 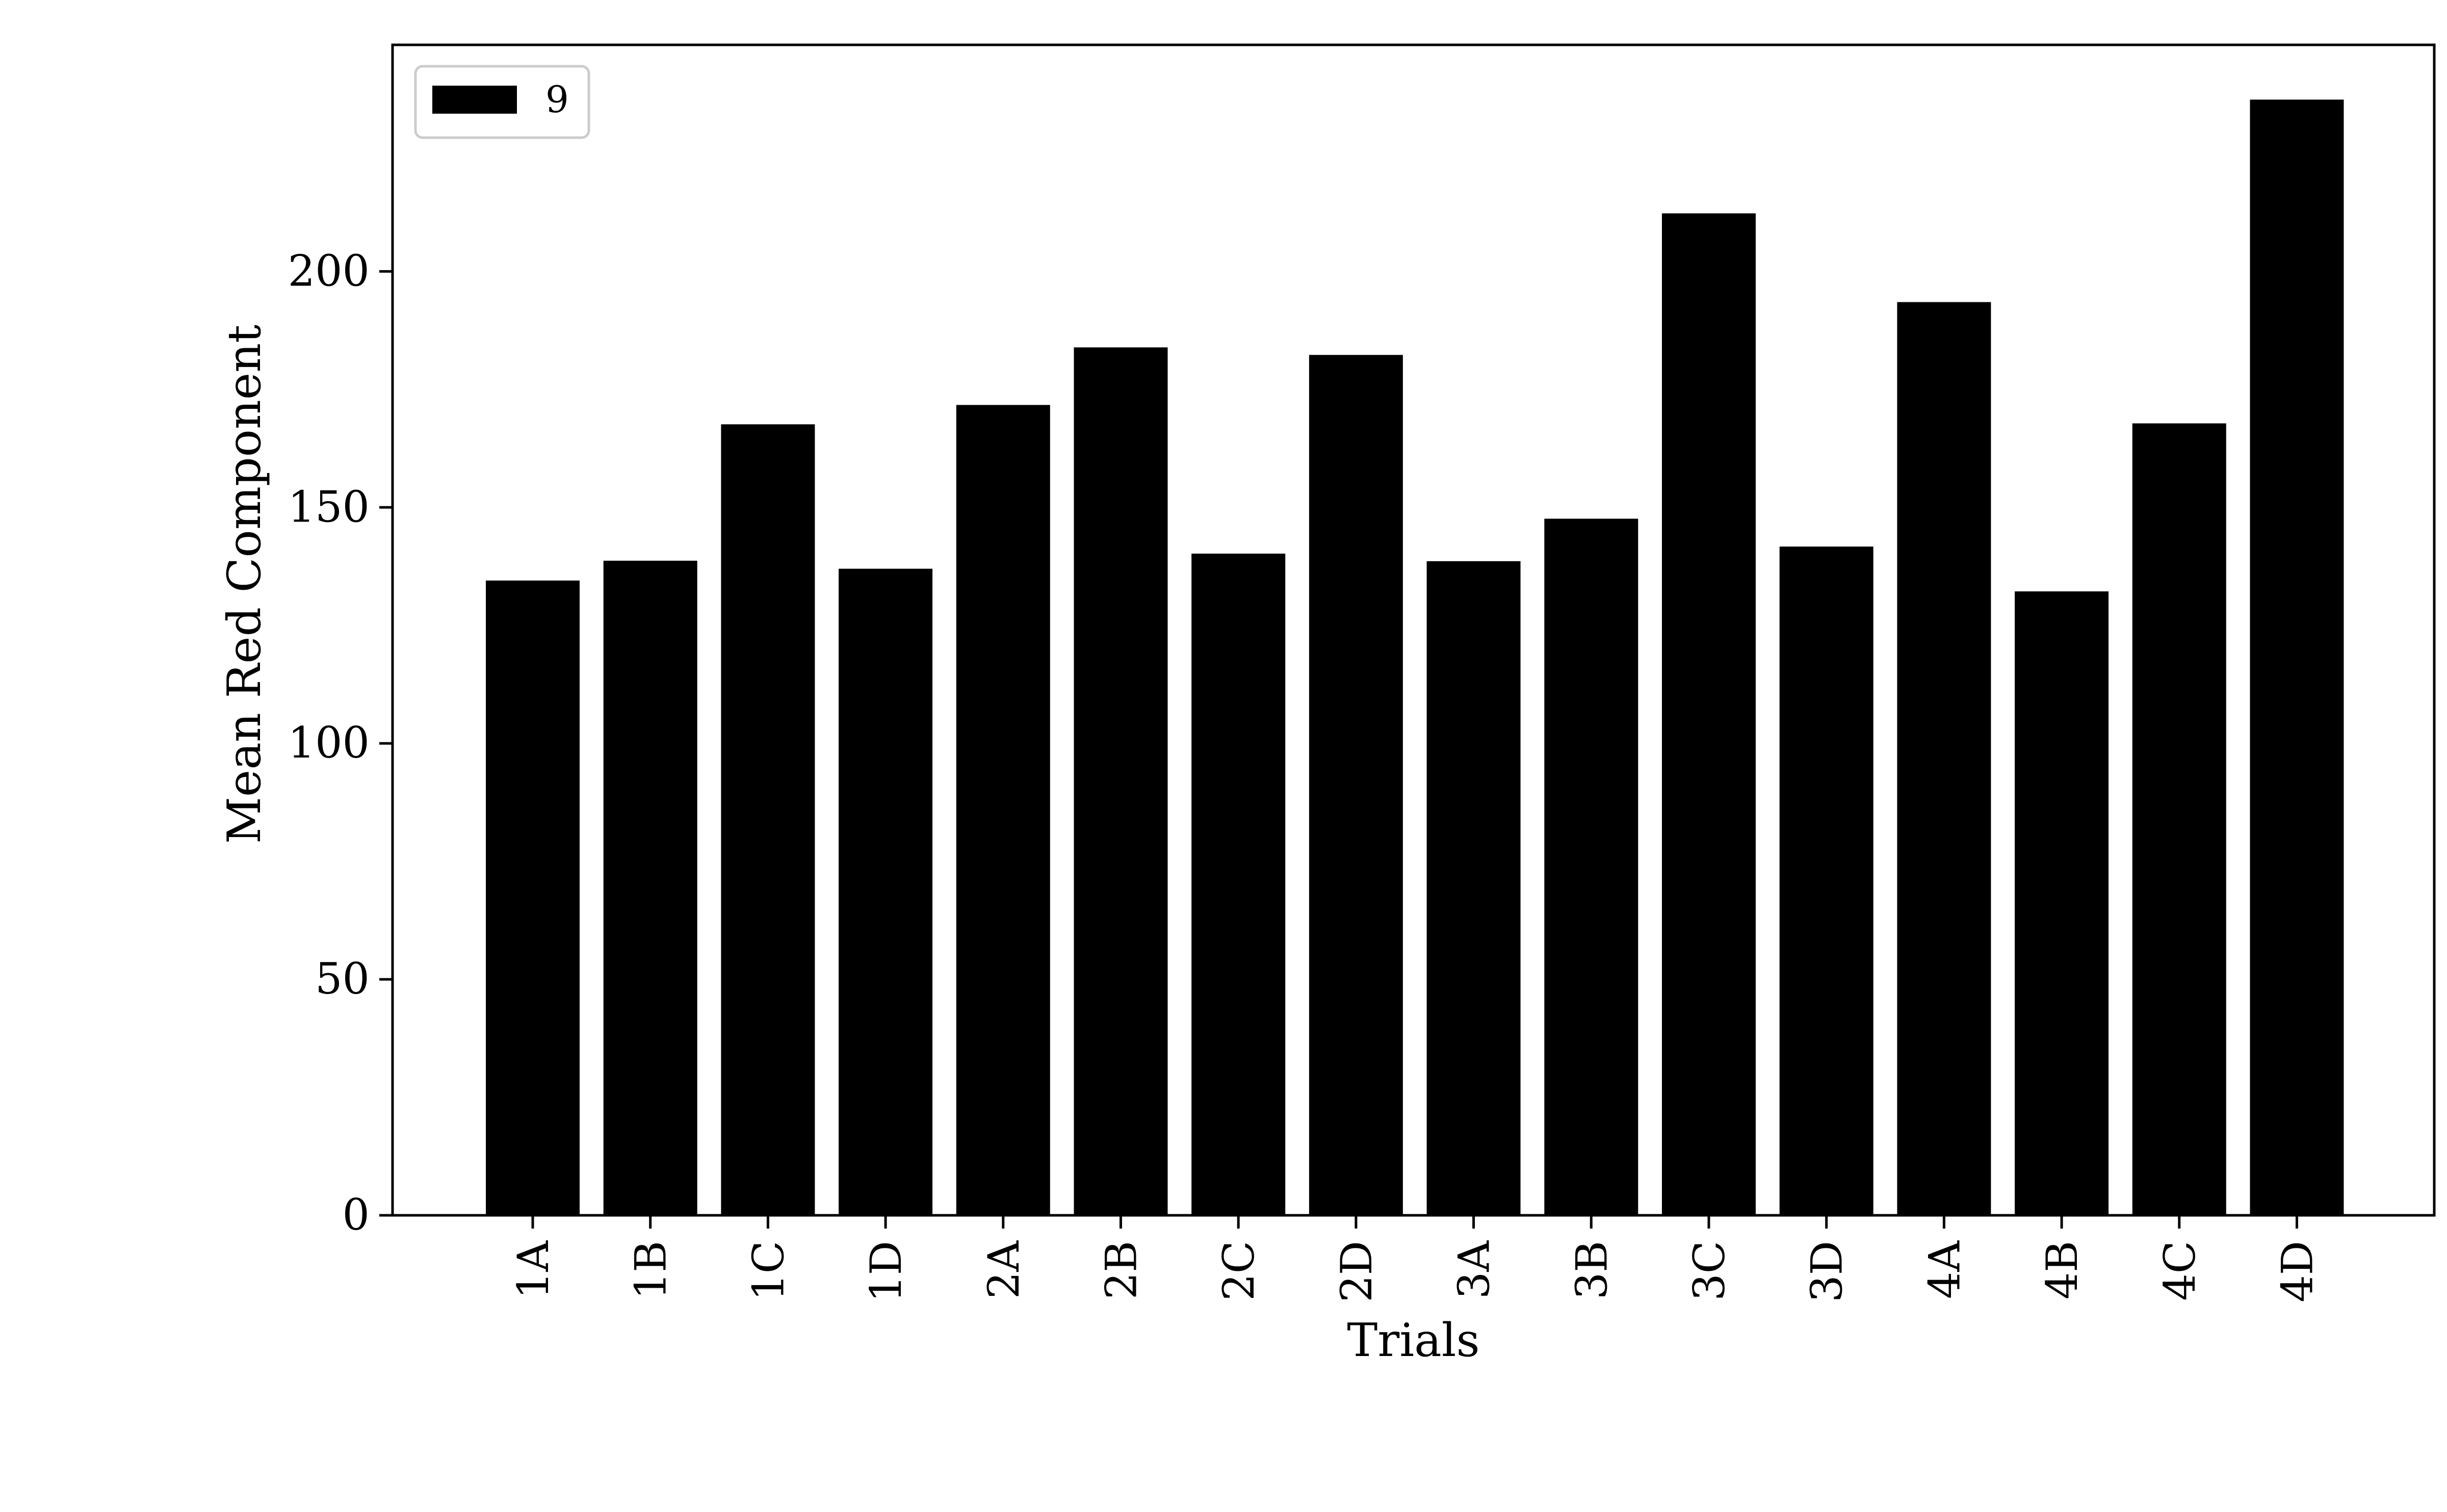 What do you see at coordinates (650, 887) in the screenshot?
I see `bar-1B` at bounding box center [650, 887].